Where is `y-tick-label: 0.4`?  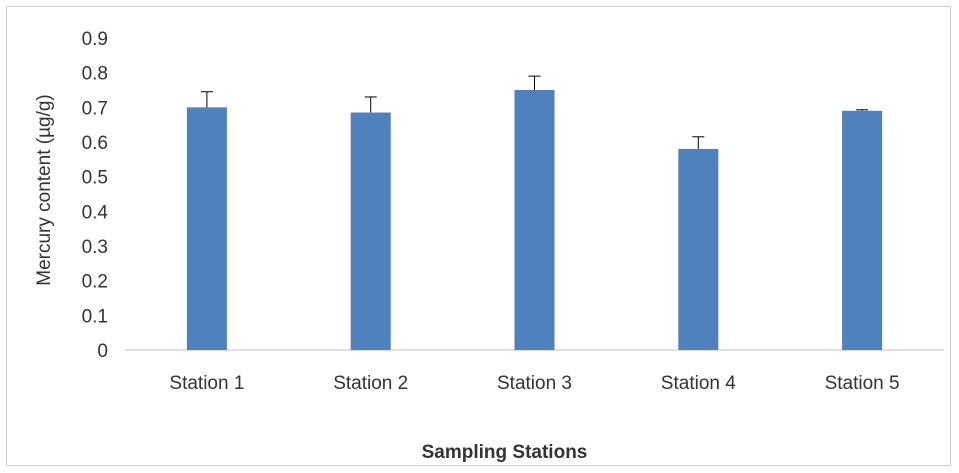 y-tick-label: 0.4 is located at coordinates (95, 212).